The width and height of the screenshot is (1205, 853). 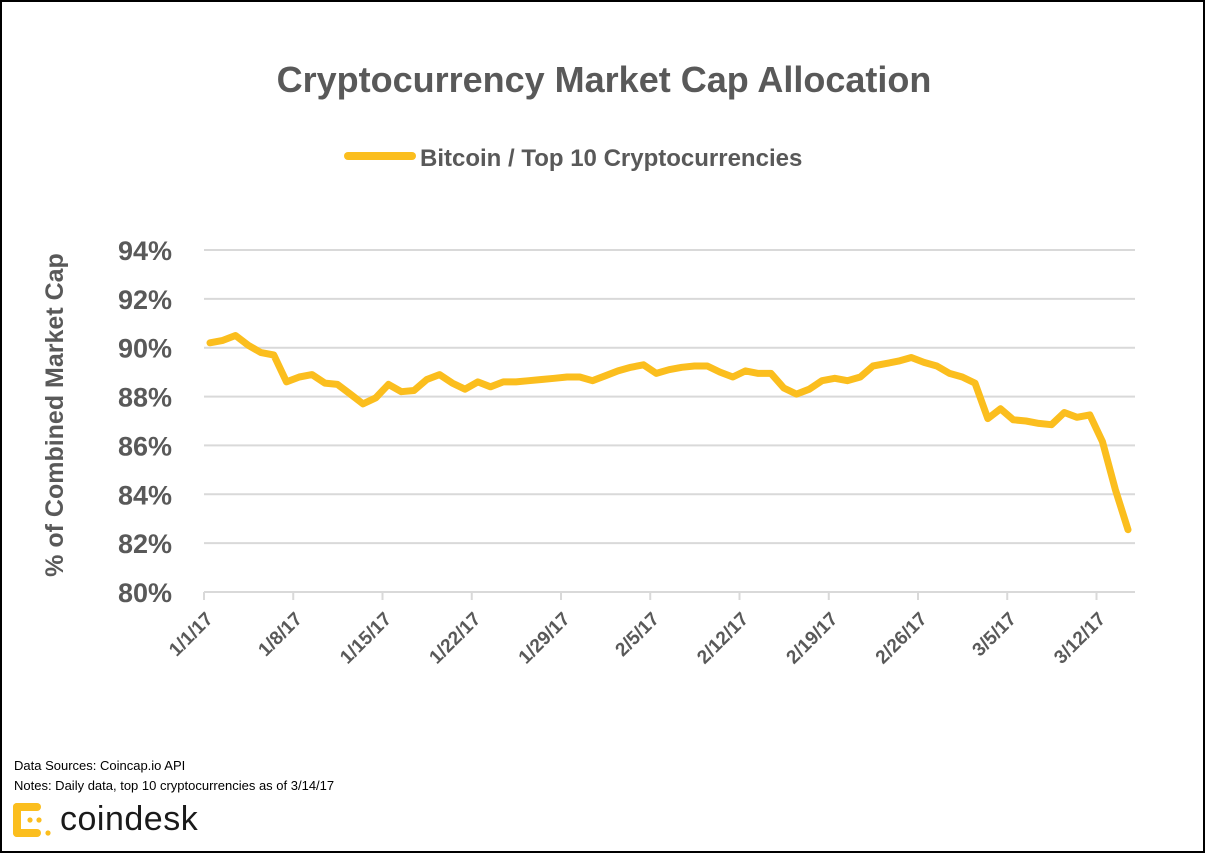 What do you see at coordinates (456, 639) in the screenshot?
I see `x-tick-label: 1/22/17` at bounding box center [456, 639].